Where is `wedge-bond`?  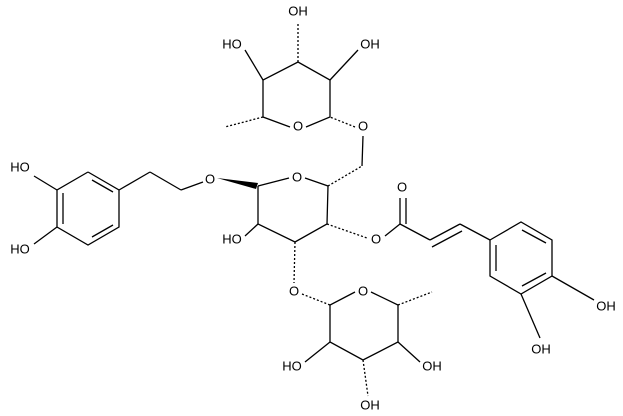 wedge-bond is located at coordinates (237, 183).